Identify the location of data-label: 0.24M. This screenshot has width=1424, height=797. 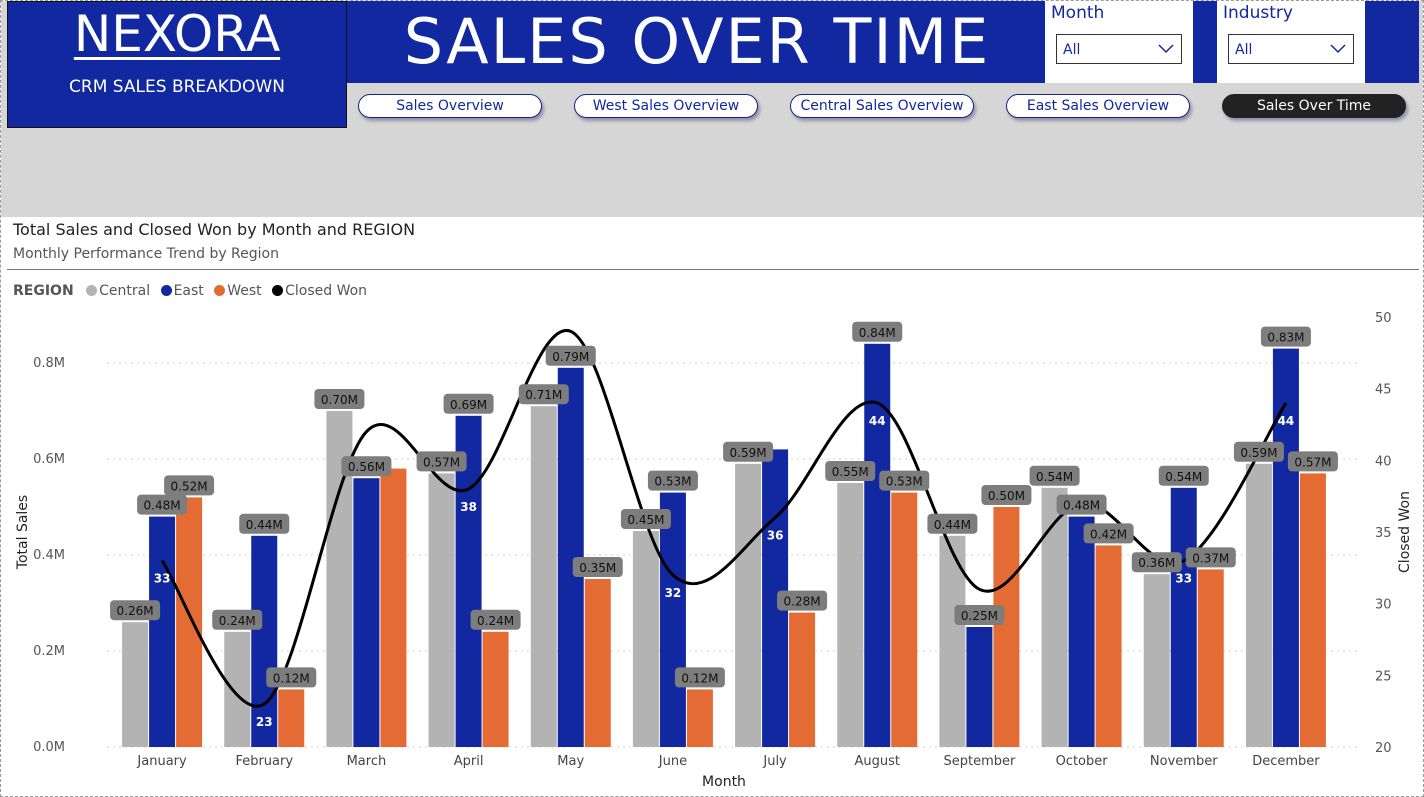
(237, 621).